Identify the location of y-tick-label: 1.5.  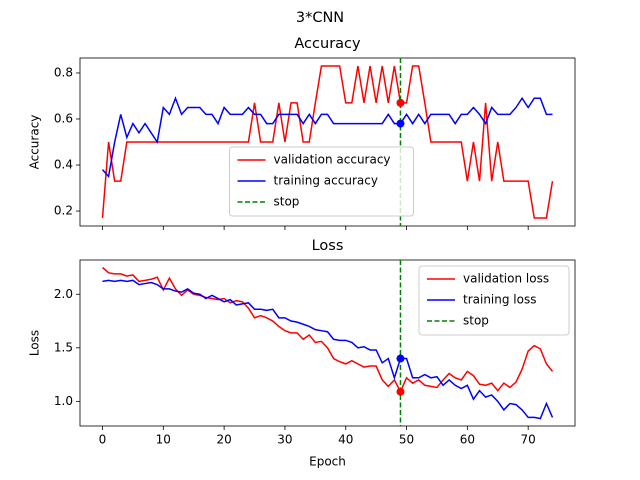
(63, 347).